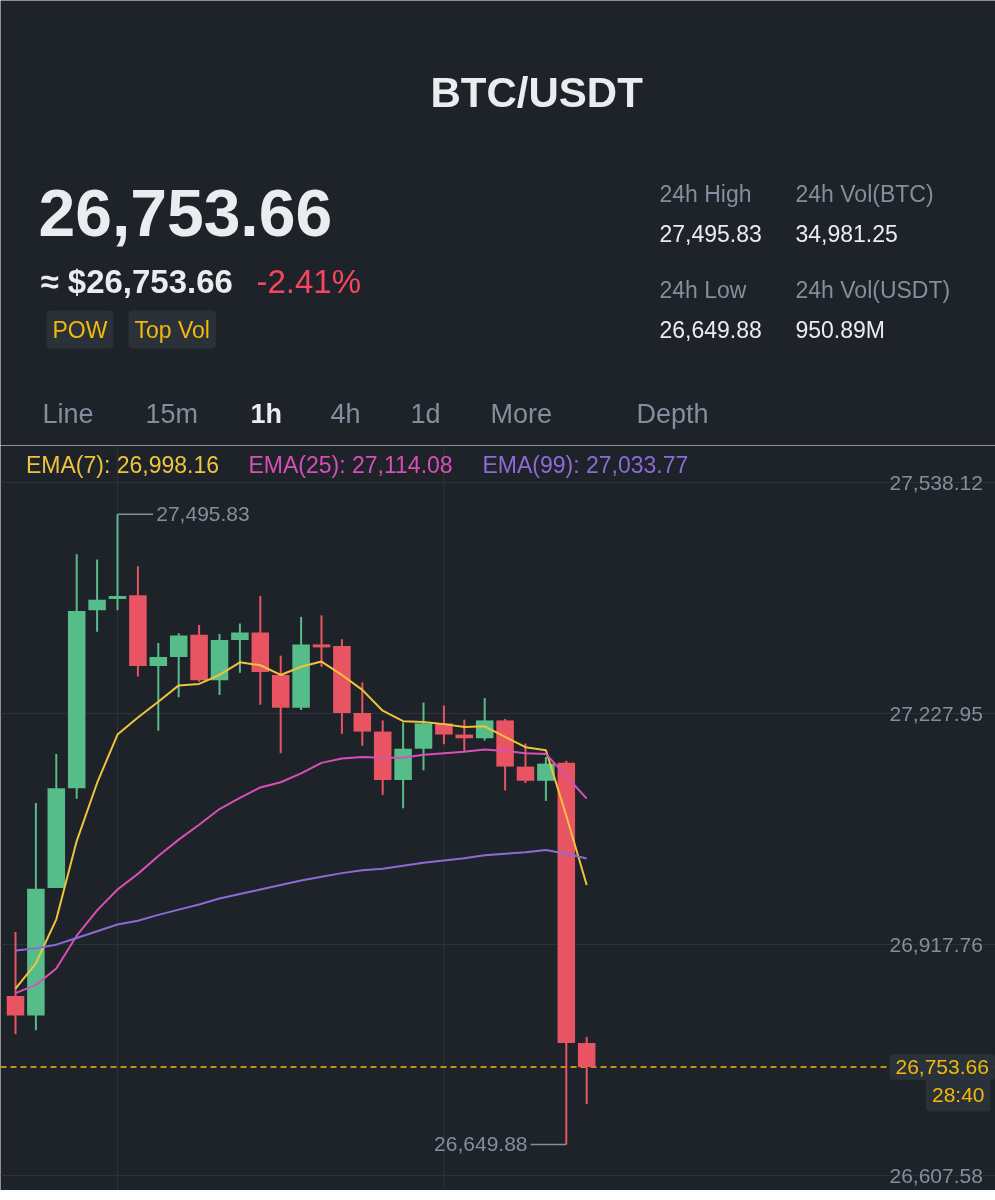 This screenshot has width=995, height=1200. Describe the element at coordinates (80, 329) in the screenshot. I see `text: POW` at that location.